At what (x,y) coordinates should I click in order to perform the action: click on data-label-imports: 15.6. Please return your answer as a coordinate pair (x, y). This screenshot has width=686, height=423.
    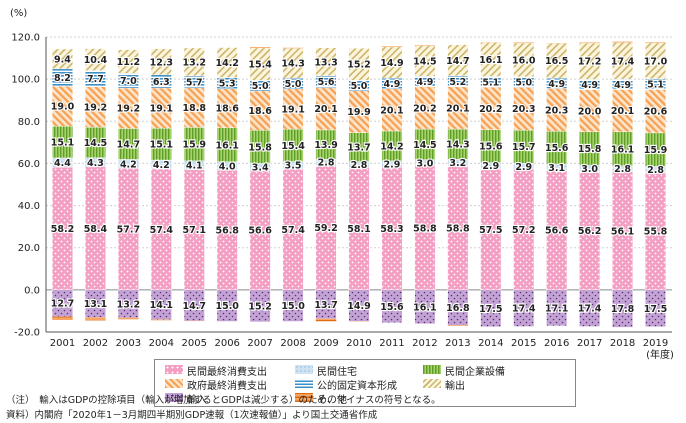
    Looking at the image, I should click on (392, 307).